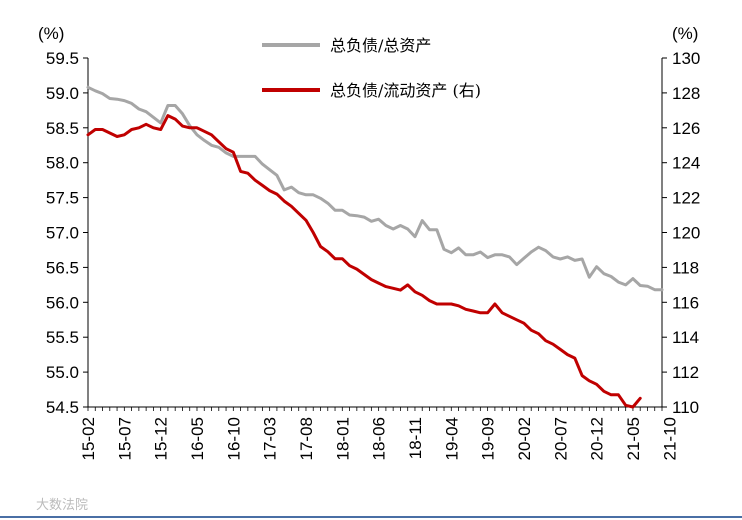 The width and height of the screenshot is (742, 520). I want to click on y-left-tick-label: 59.0, so click(62, 93).